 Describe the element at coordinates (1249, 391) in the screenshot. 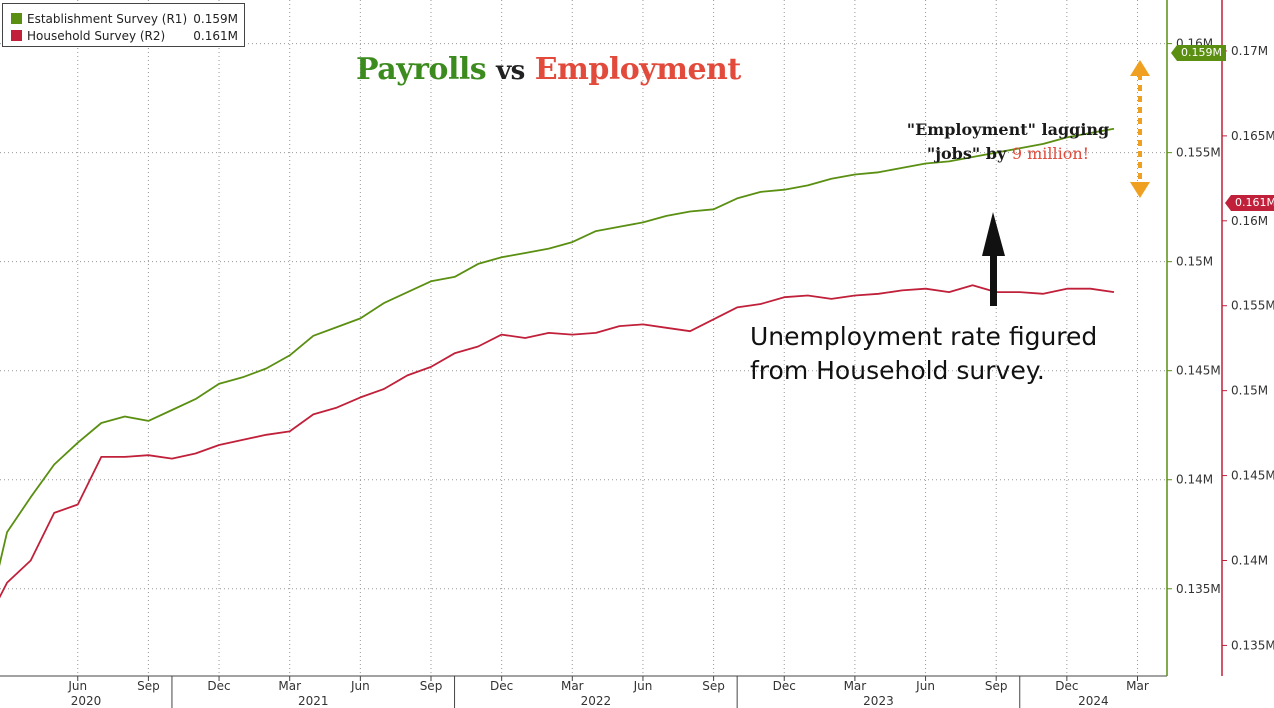

I see `y-r2-tick-label: 0.15M` at that location.